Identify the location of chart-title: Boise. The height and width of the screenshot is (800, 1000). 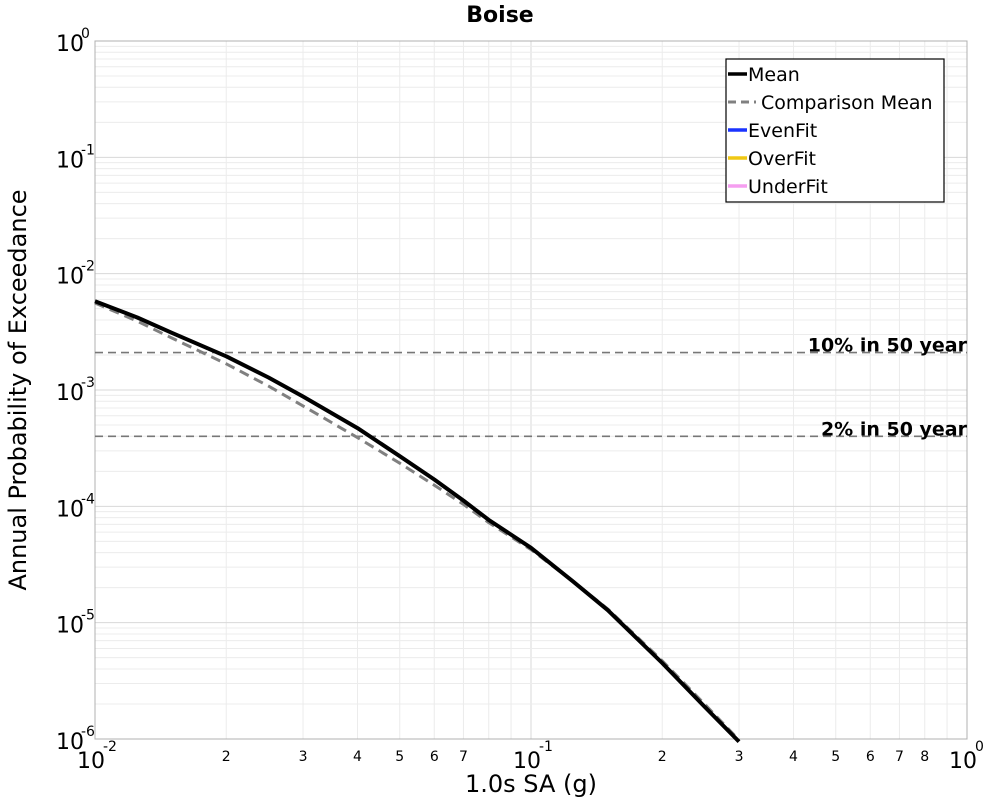
(499, 15).